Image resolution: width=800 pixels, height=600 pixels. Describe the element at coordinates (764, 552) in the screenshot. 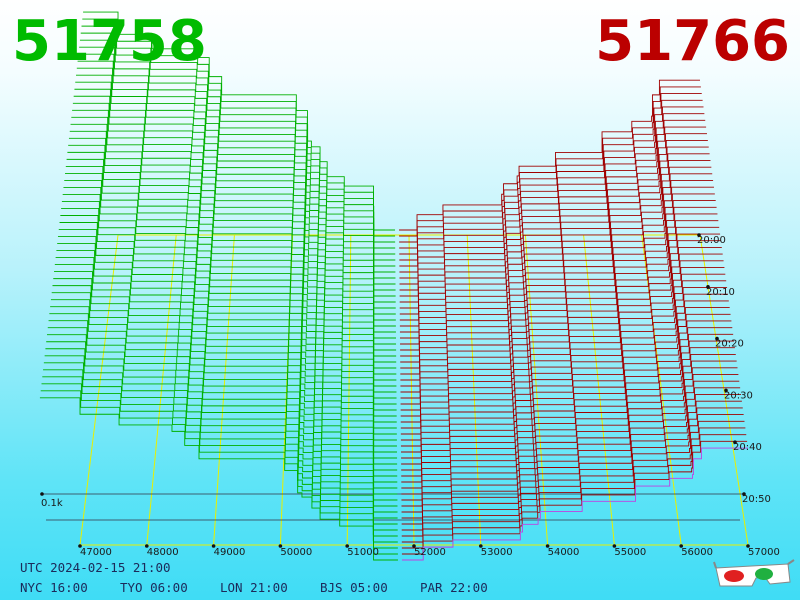

I see `price-label: 57000` at that location.